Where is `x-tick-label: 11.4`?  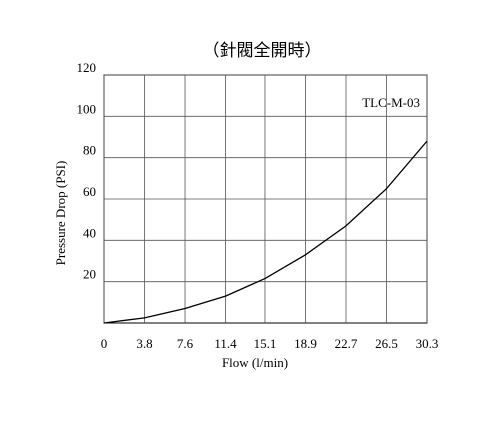
x-tick-label: 11.4 is located at coordinates (225, 343).